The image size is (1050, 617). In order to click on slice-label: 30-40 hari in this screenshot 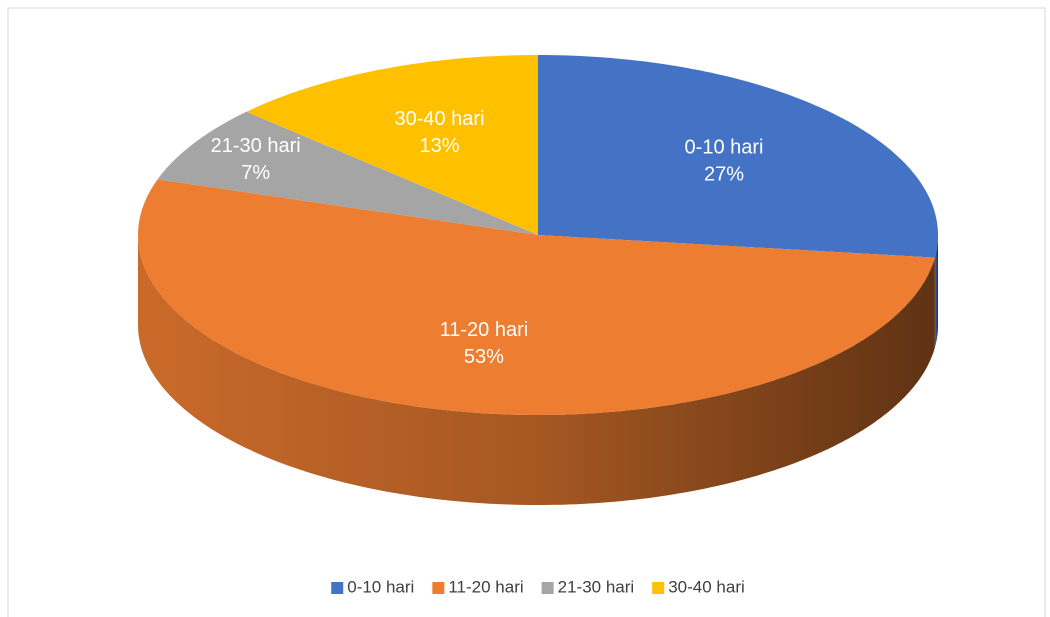, I will do `click(439, 119)`.